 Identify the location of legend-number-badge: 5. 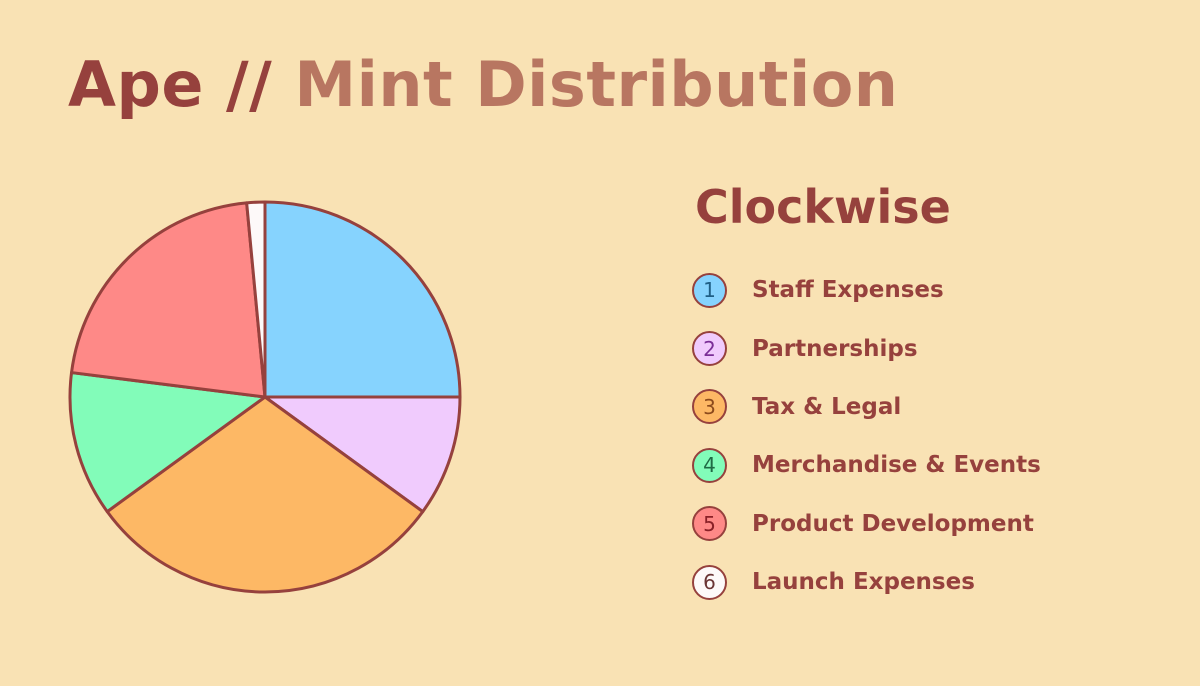
(709, 524).